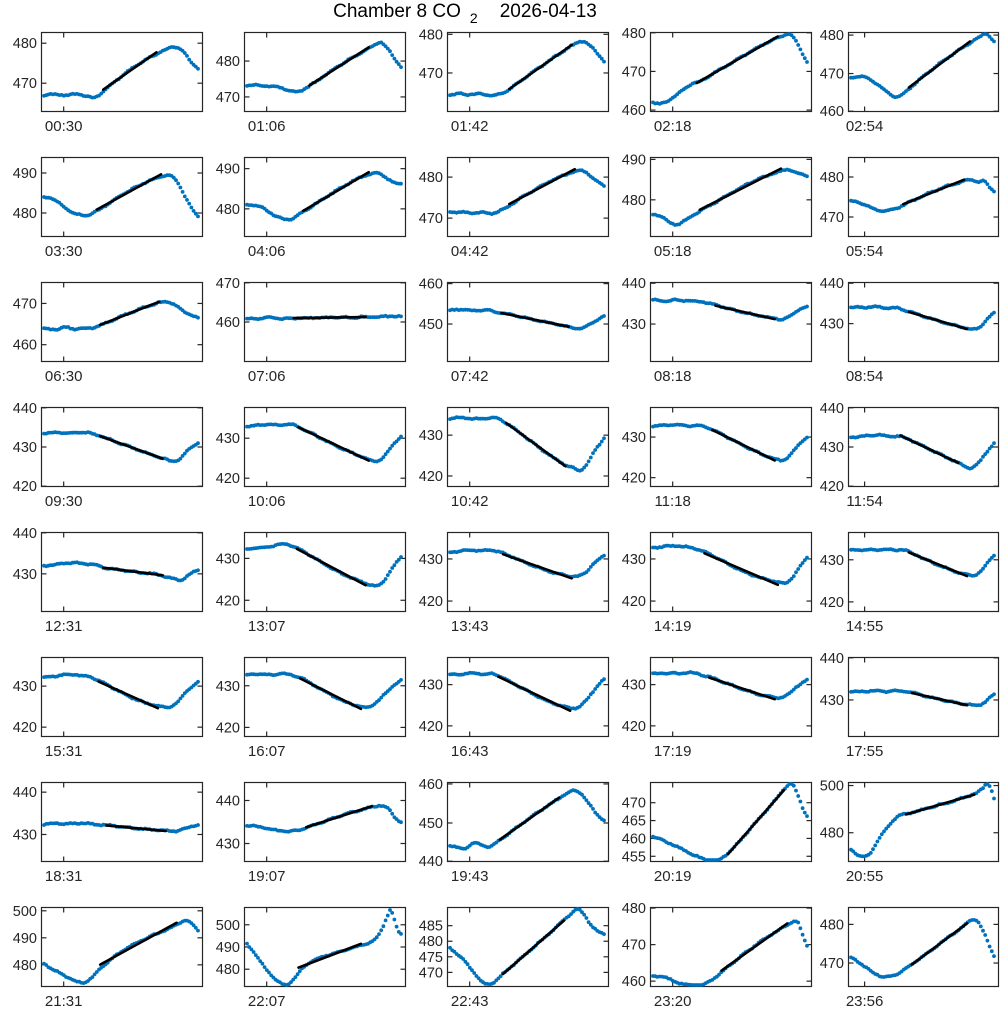 The height and width of the screenshot is (1014, 1000). What do you see at coordinates (108, 580) in the screenshot?
I see `subplot-cell: 440 430 12:31` at bounding box center [108, 580].